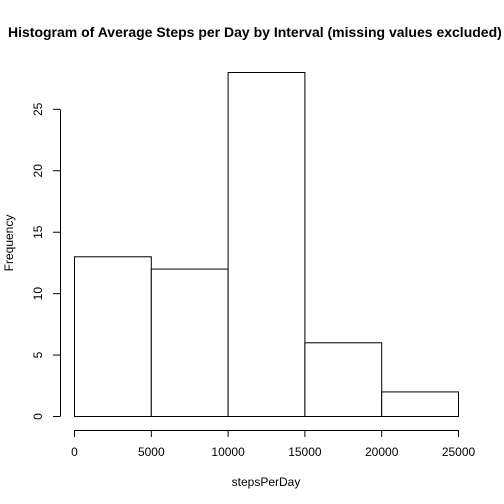  Describe the element at coordinates (38, 294) in the screenshot. I see `y-tick-label: 10` at that location.